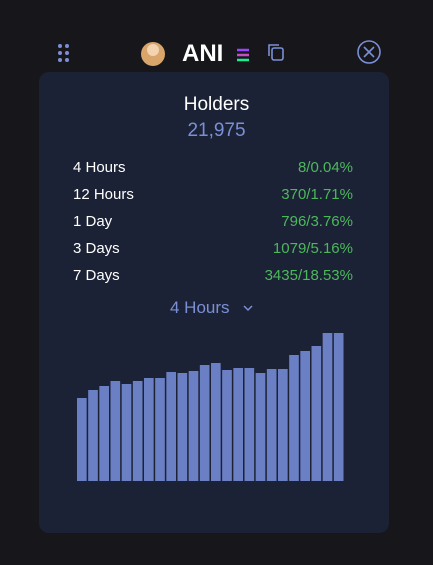 This screenshot has height=565, width=433. I want to click on change-value: 3435/18.53%, so click(308, 275).